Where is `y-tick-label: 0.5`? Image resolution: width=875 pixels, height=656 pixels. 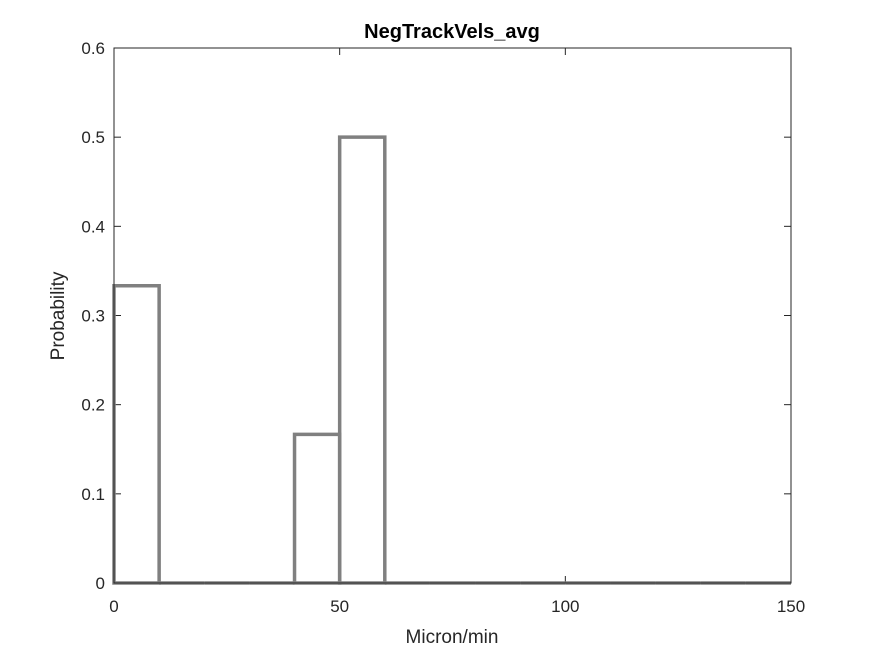 y-tick-label: 0.5 is located at coordinates (93, 137).